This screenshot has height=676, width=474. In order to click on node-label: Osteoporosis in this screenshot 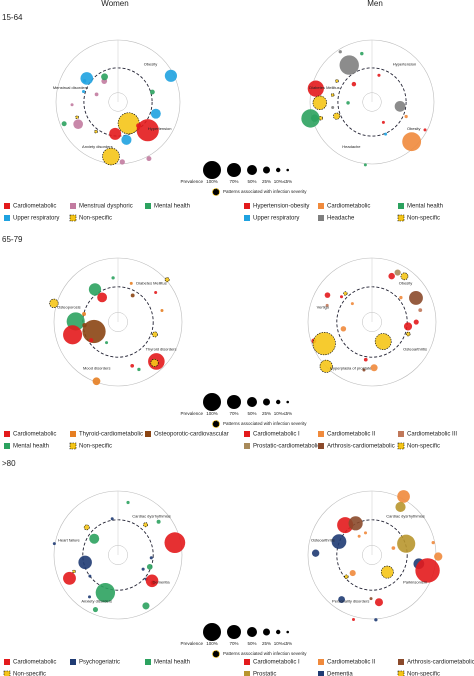, I will do `click(69, 307)`.